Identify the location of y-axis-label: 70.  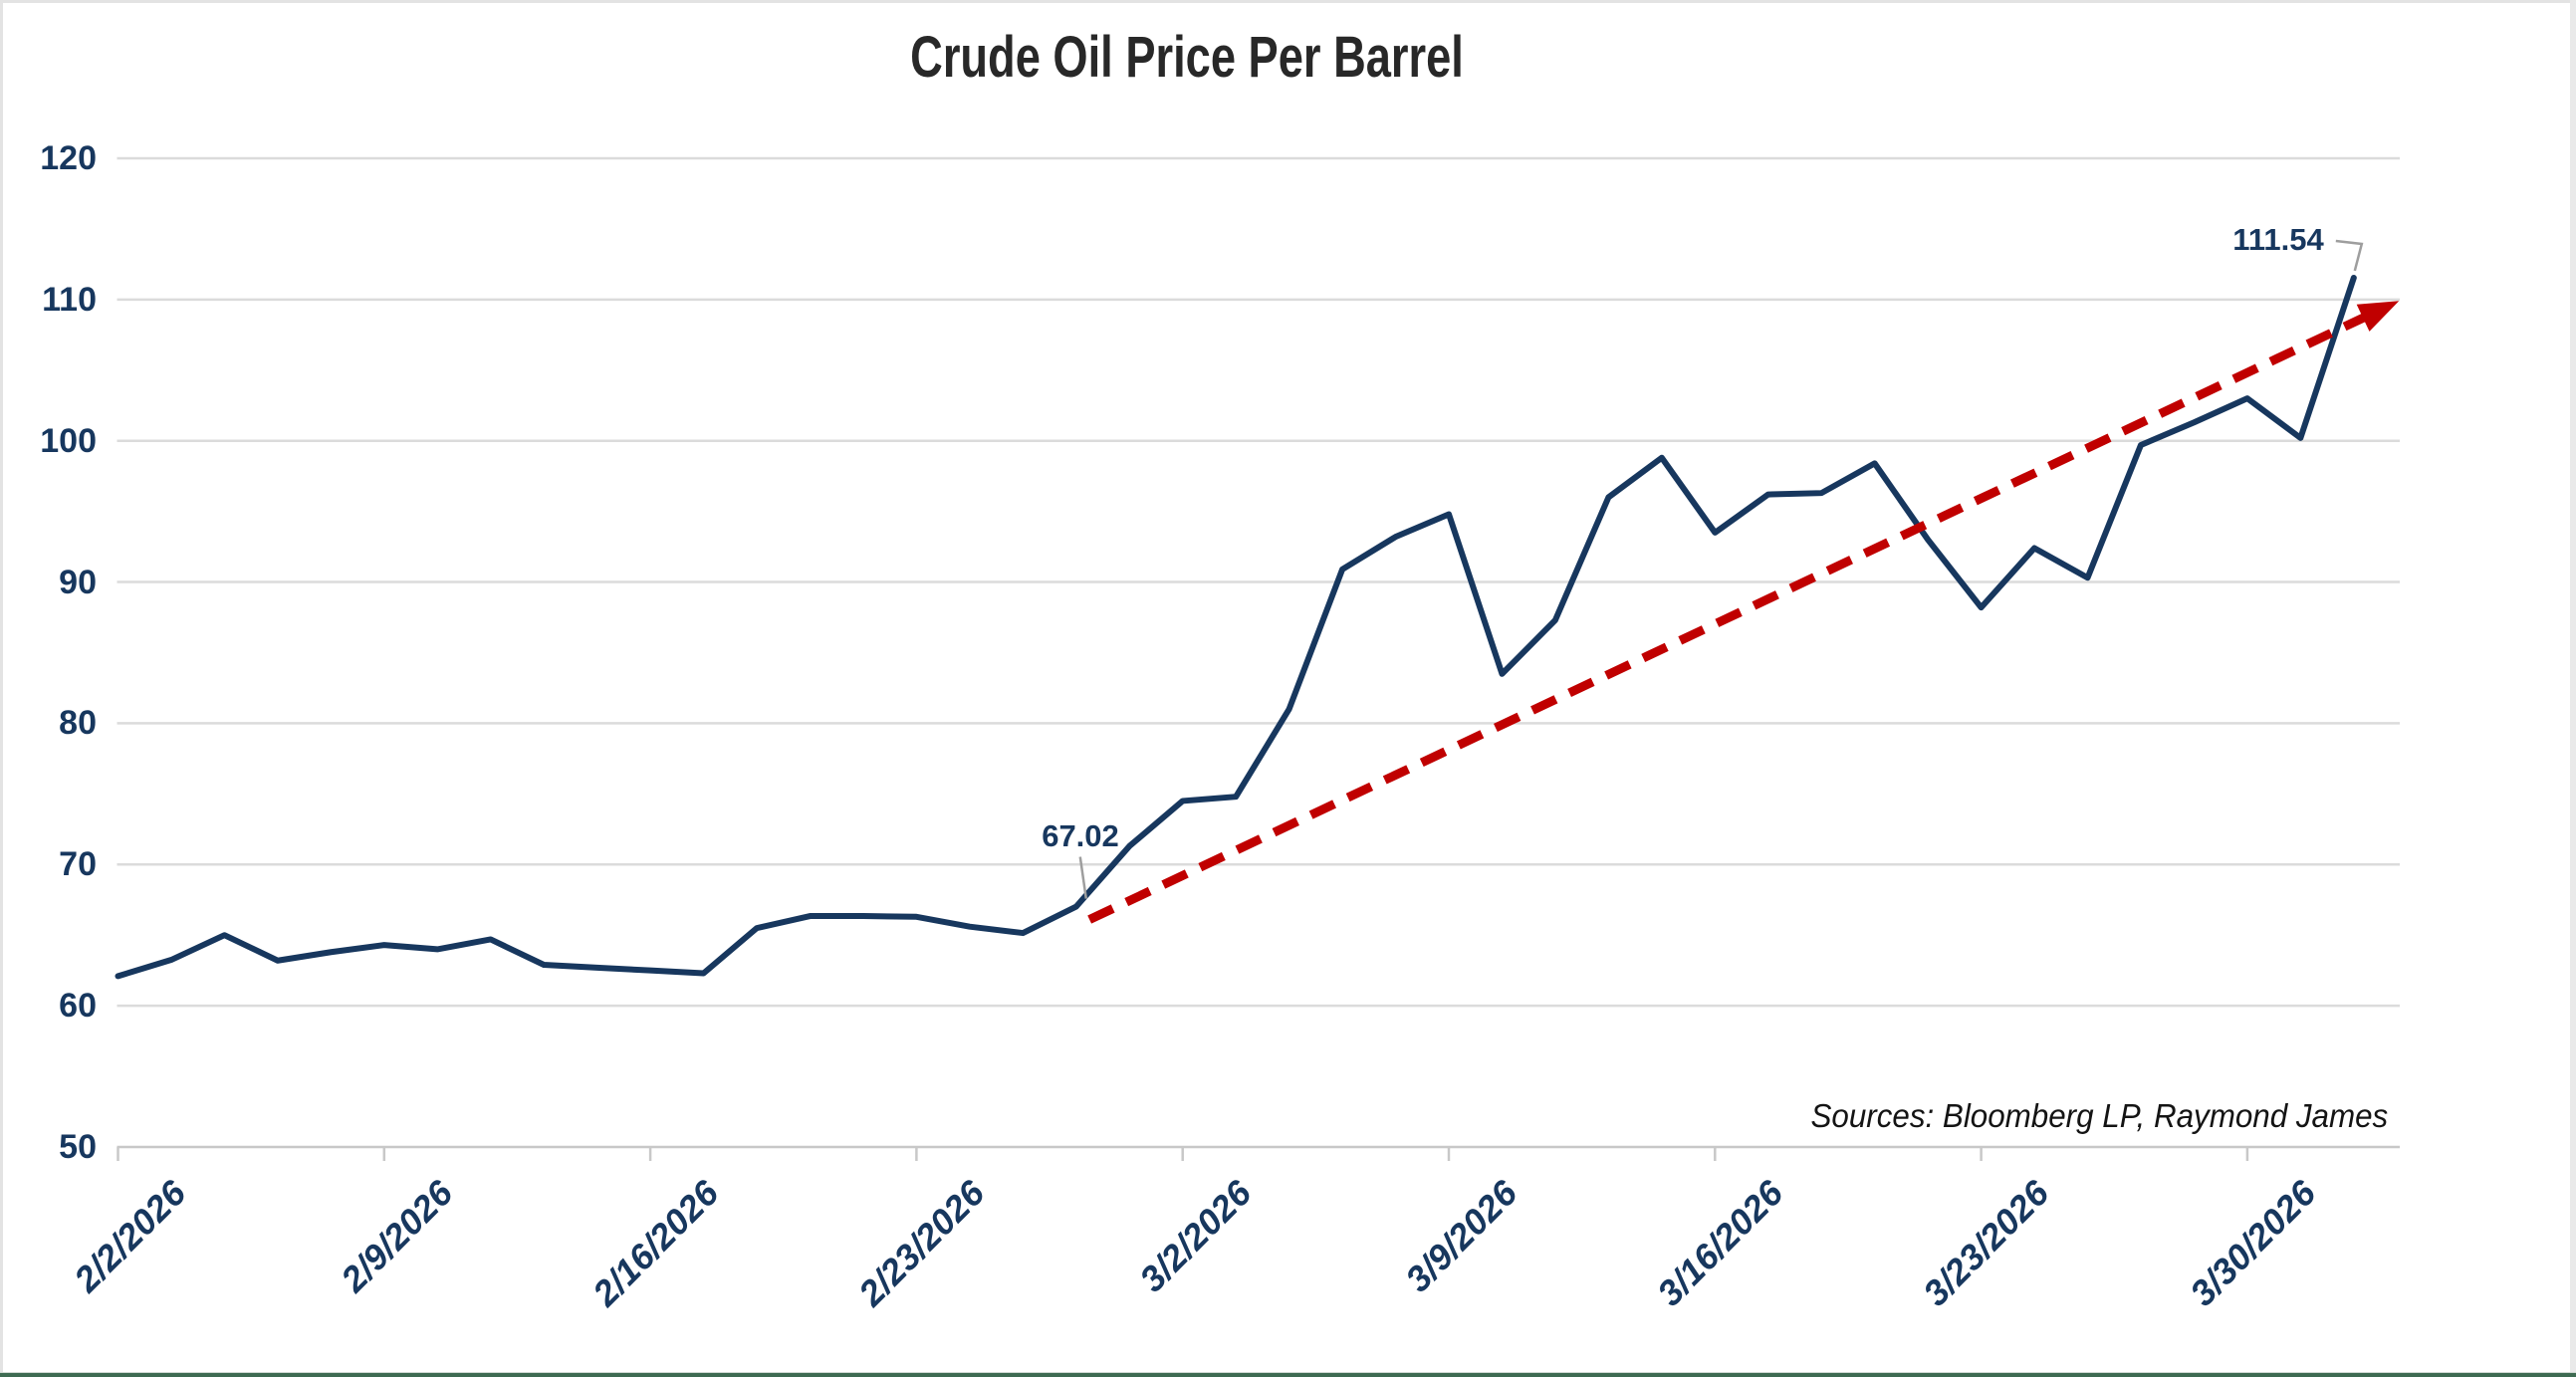
(78, 864).